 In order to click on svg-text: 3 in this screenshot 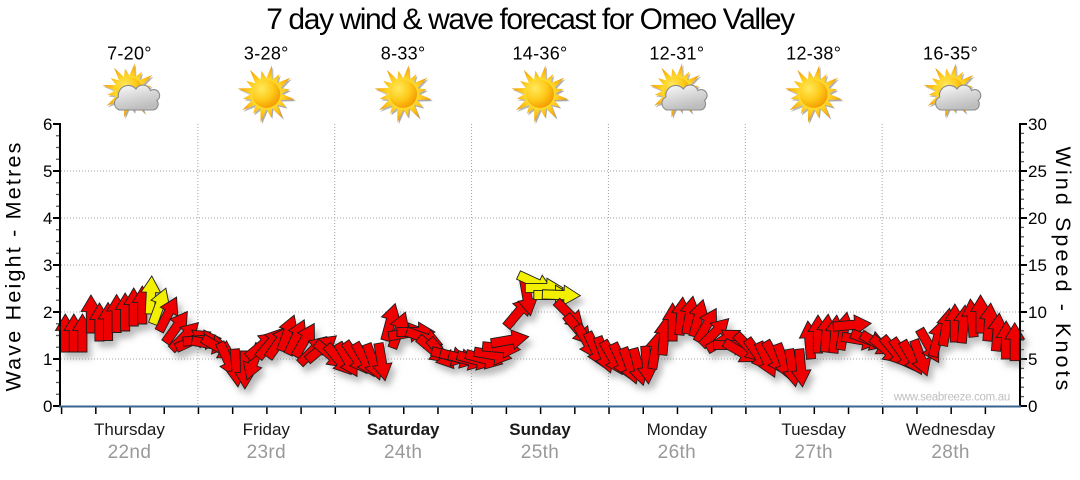, I will do `click(47, 265)`.